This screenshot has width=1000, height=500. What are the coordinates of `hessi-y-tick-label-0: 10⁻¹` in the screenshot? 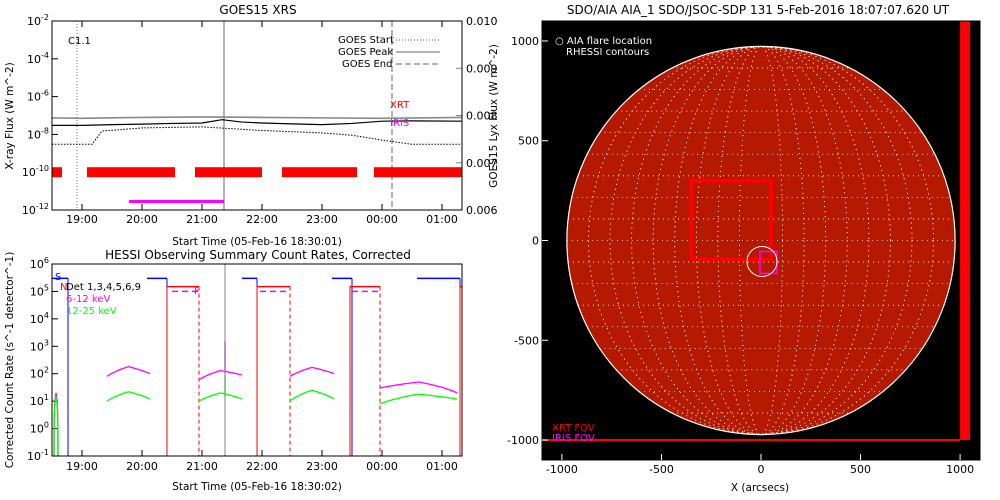 It's located at (38, 455).